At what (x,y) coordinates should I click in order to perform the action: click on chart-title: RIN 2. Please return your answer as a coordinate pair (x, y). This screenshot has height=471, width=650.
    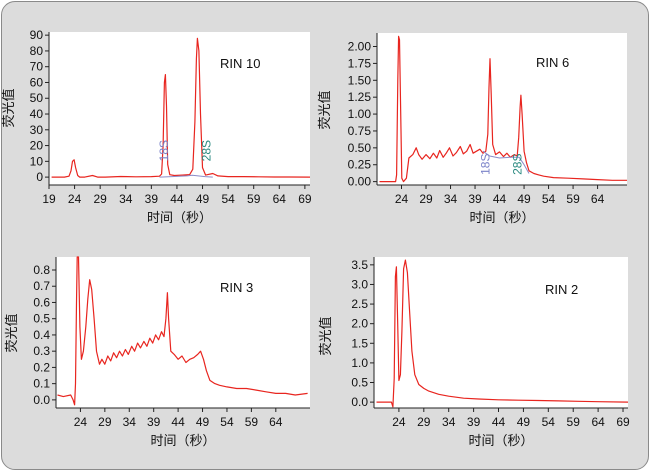
    Looking at the image, I should click on (561, 289).